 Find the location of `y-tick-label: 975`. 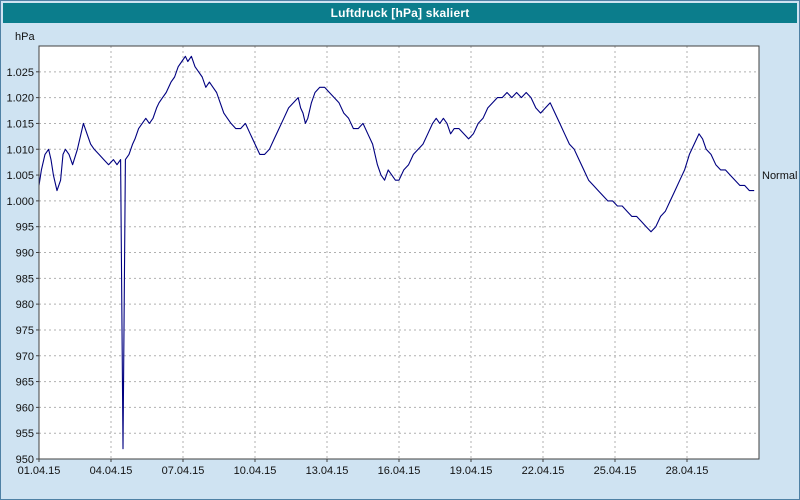

y-tick-label: 975 is located at coordinates (25, 331).